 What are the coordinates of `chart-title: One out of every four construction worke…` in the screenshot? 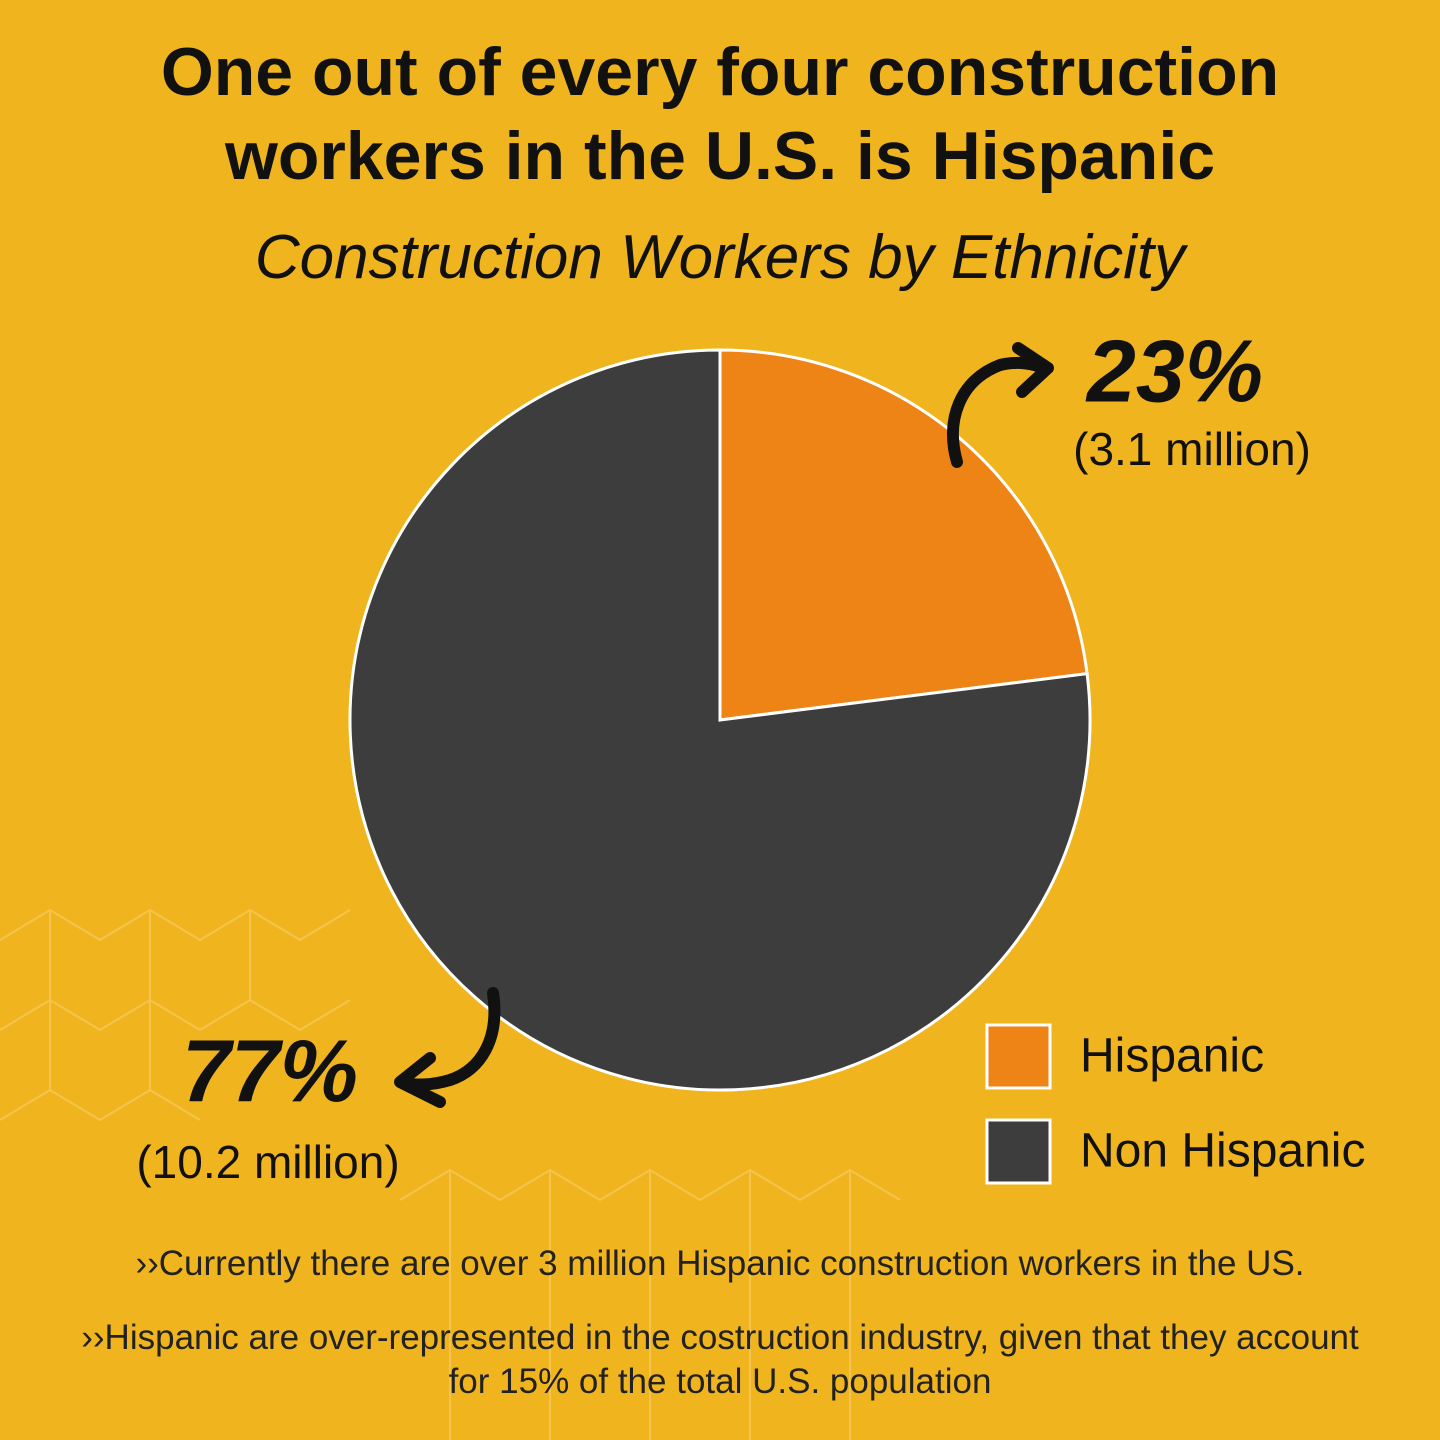 It's located at (720, 114).